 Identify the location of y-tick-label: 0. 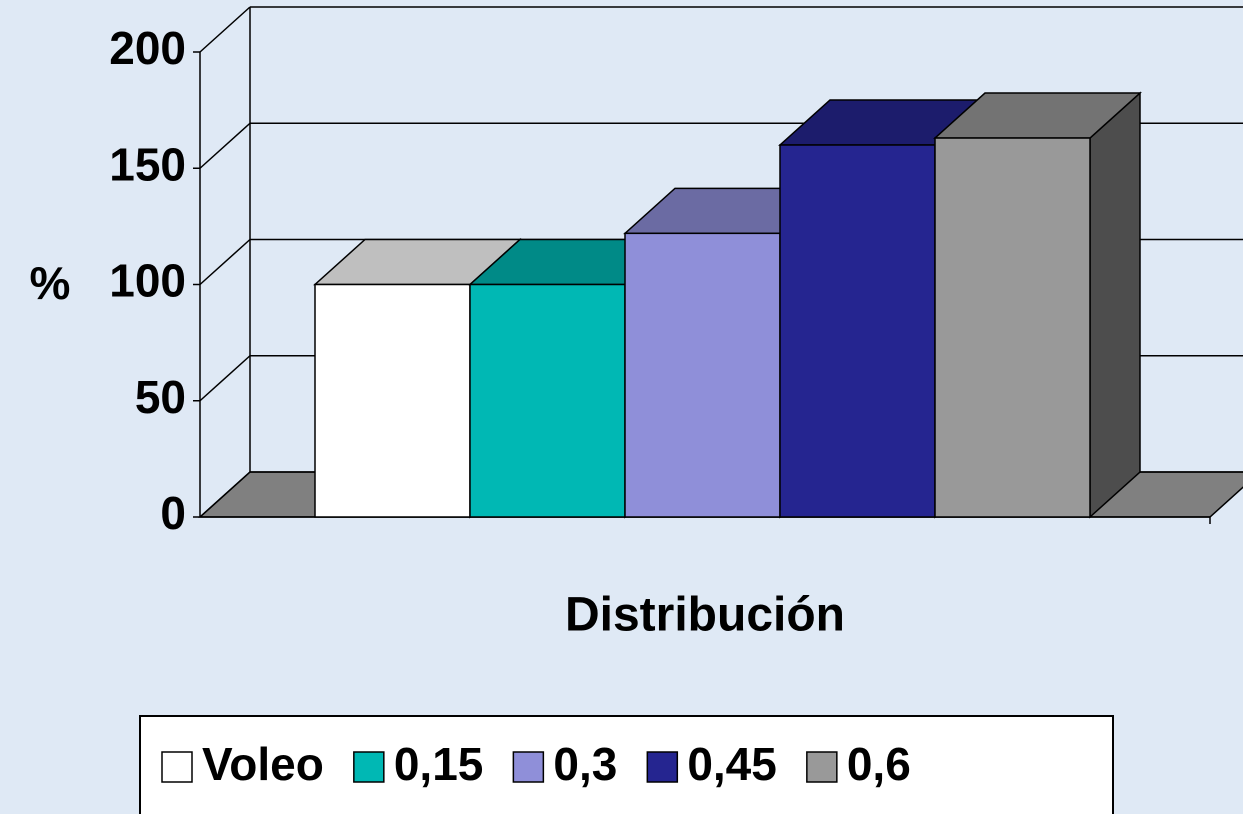
(173, 513).